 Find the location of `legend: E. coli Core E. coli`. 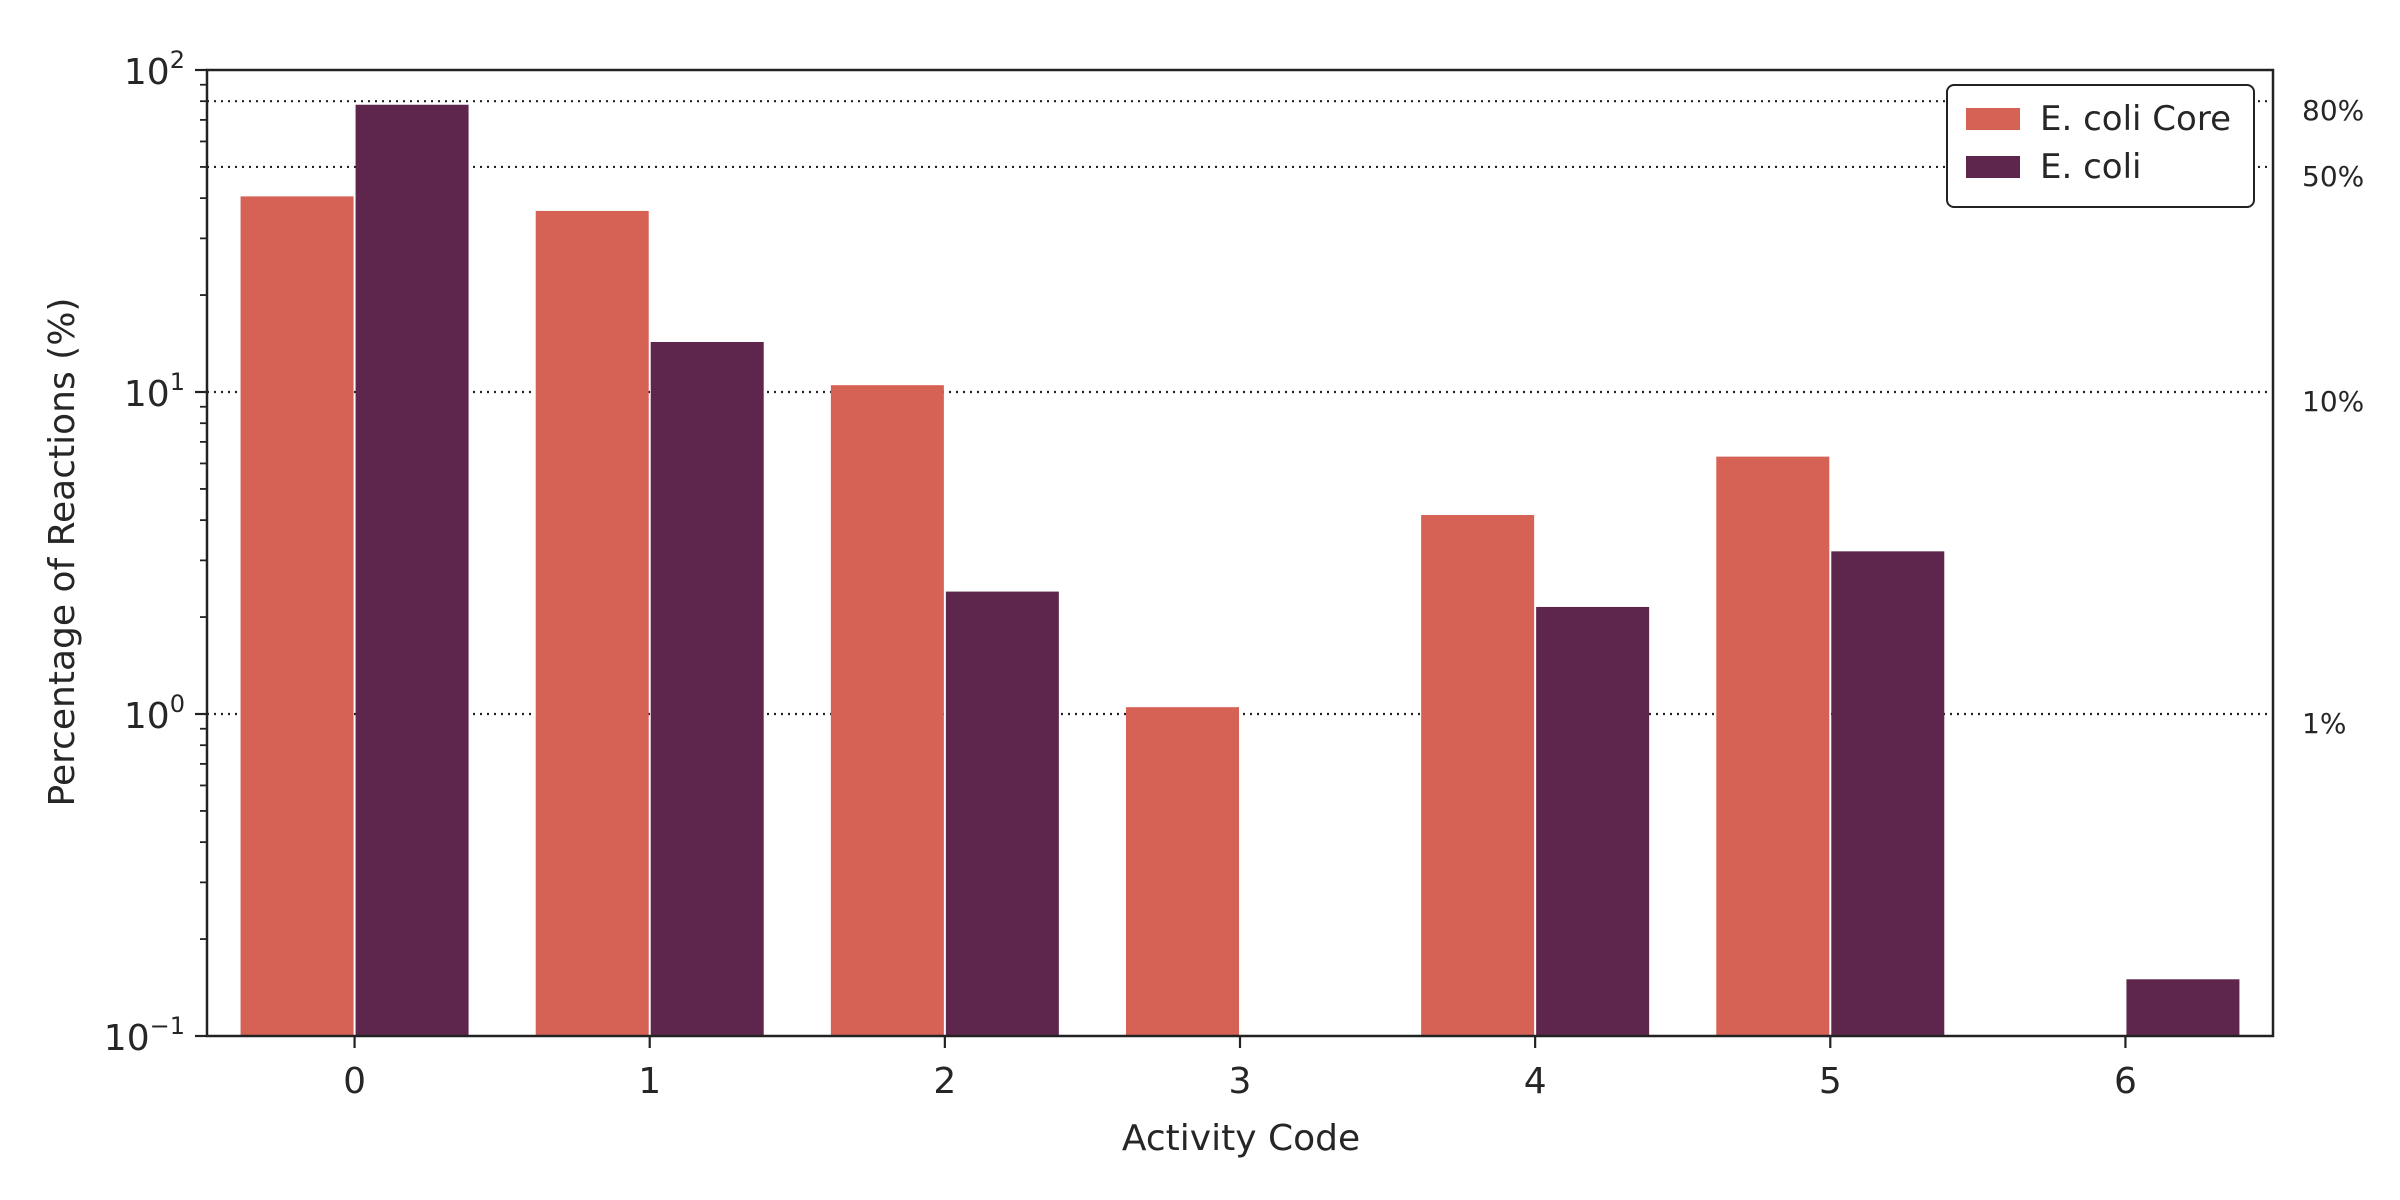

legend: E. coli Core E. coli is located at coordinates (2100, 146).